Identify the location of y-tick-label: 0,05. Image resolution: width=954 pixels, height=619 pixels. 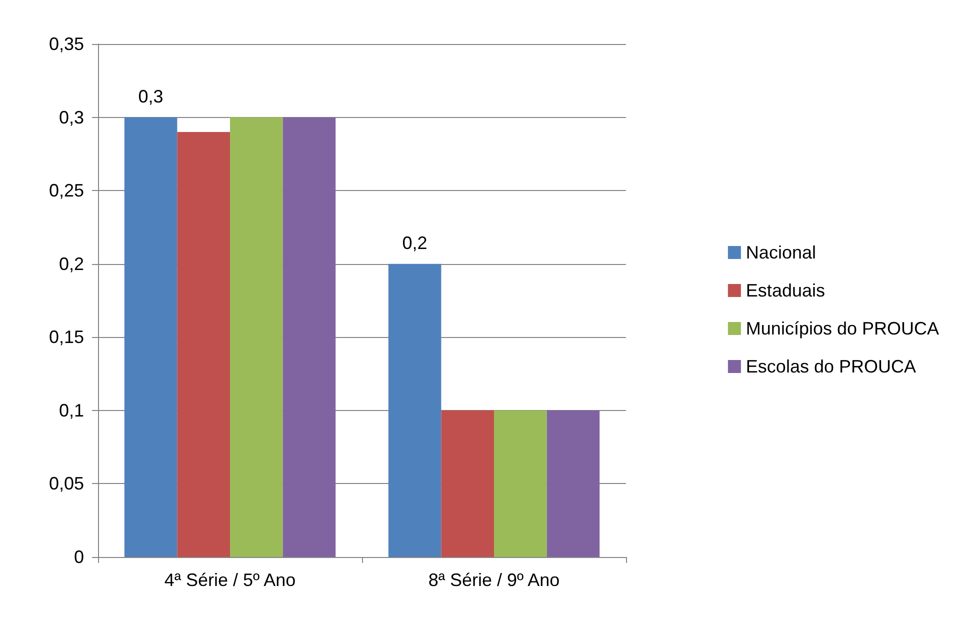
(66, 484).